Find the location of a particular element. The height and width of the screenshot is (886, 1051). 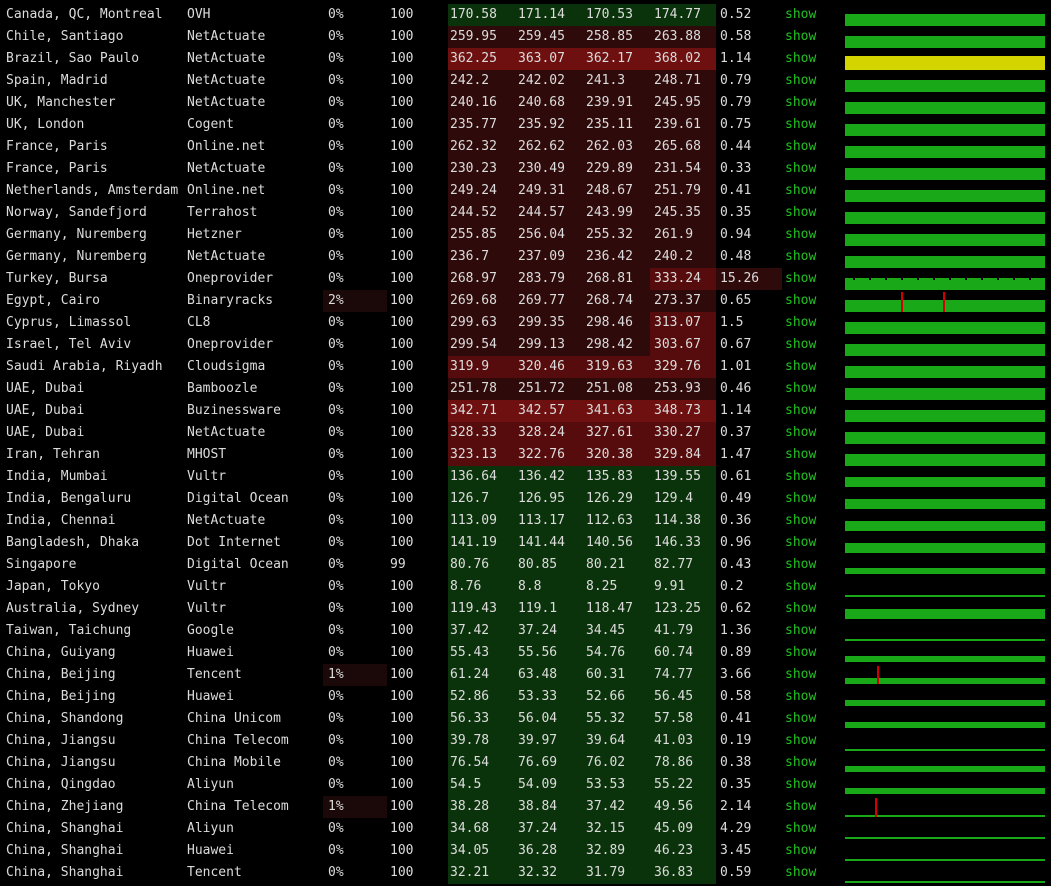

last-latency-cell: 251.72 is located at coordinates (548, 389).